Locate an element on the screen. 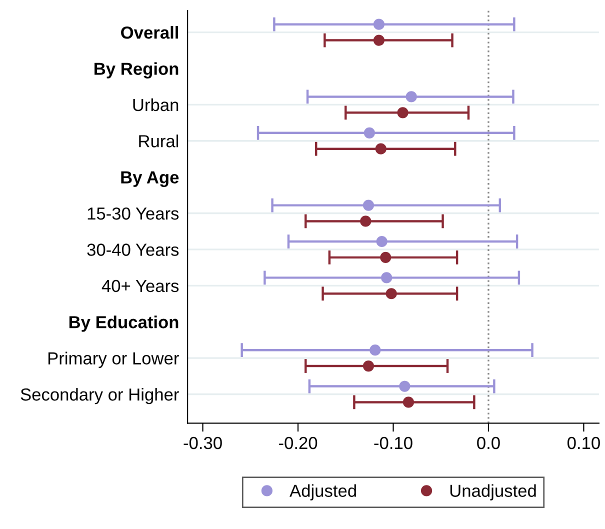 This screenshot has height=529, width=605. y-tick-label: 40+ Years is located at coordinates (140, 286).